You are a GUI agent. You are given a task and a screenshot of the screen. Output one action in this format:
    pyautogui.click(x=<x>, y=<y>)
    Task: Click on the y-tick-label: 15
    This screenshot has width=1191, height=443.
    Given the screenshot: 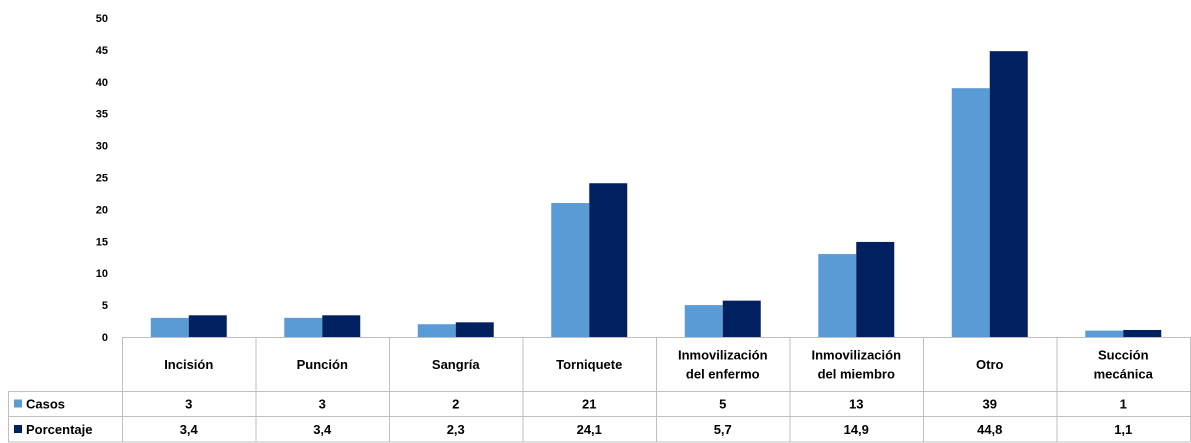 What is the action you would take?
    pyautogui.click(x=102, y=242)
    